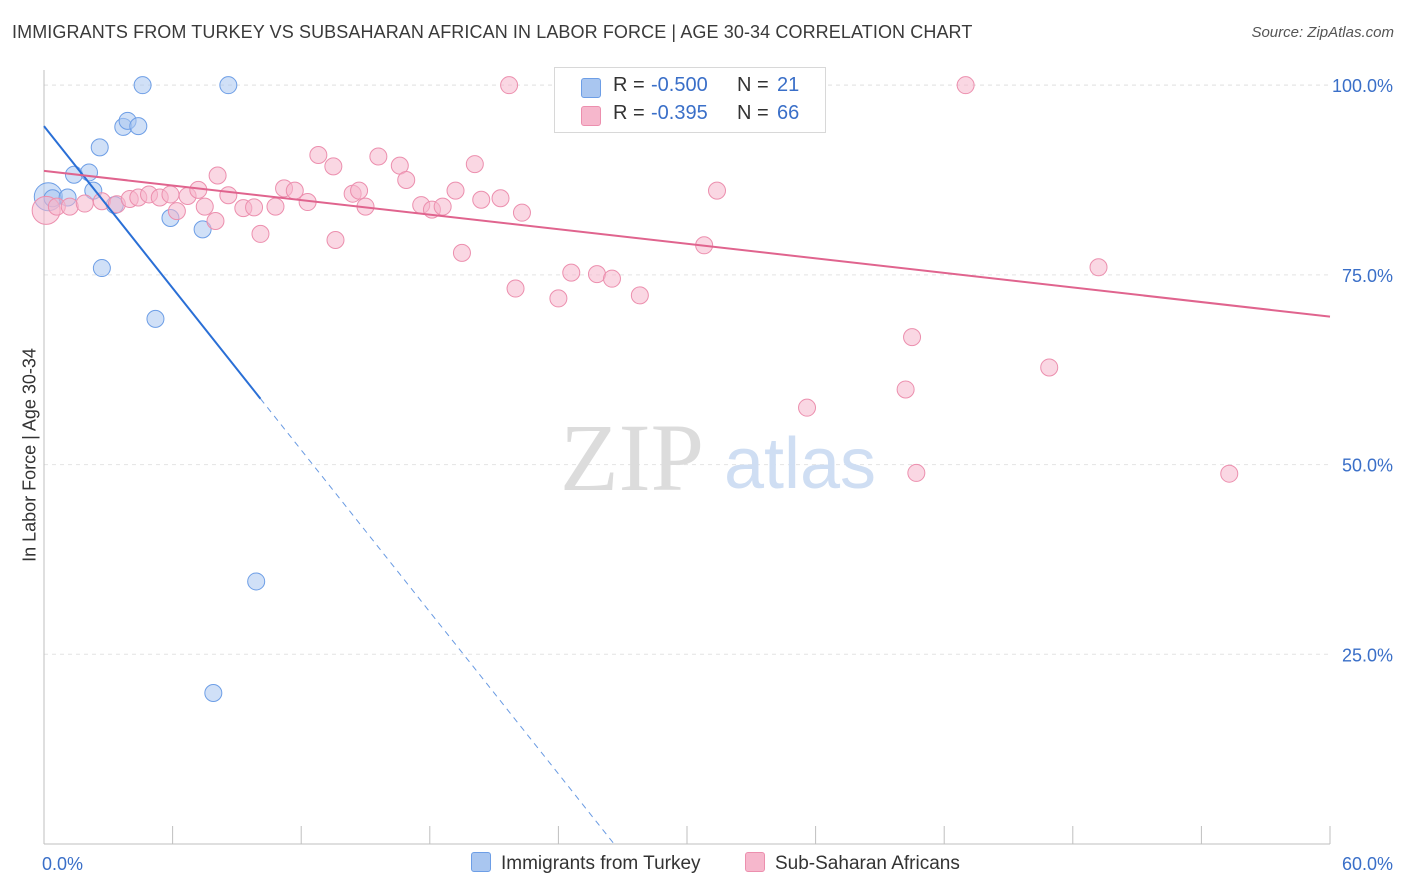  What do you see at coordinates (62, 864) in the screenshot?
I see `x-tick-label: 0.0%` at bounding box center [62, 864].